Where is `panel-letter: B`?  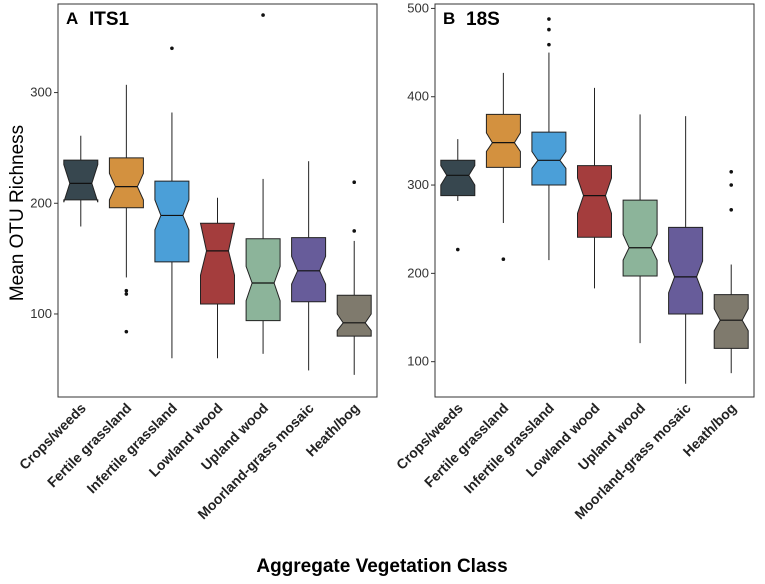 panel-letter: B is located at coordinates (449, 18).